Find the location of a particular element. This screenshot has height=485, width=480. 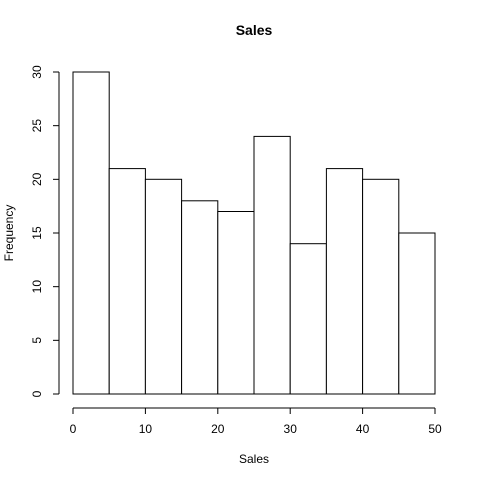

y-tick-label: 30 is located at coordinates (37, 72).